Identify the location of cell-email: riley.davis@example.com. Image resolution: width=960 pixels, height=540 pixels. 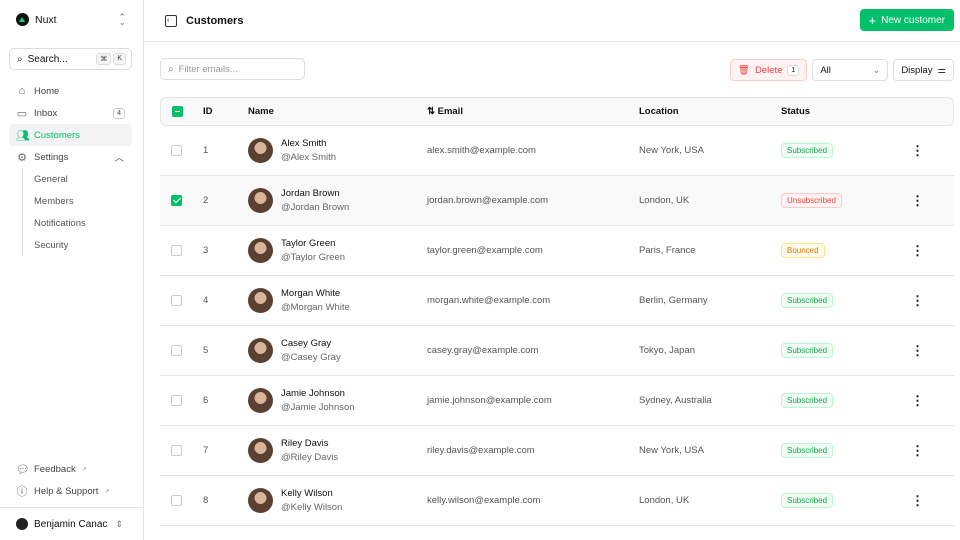
(533, 451).